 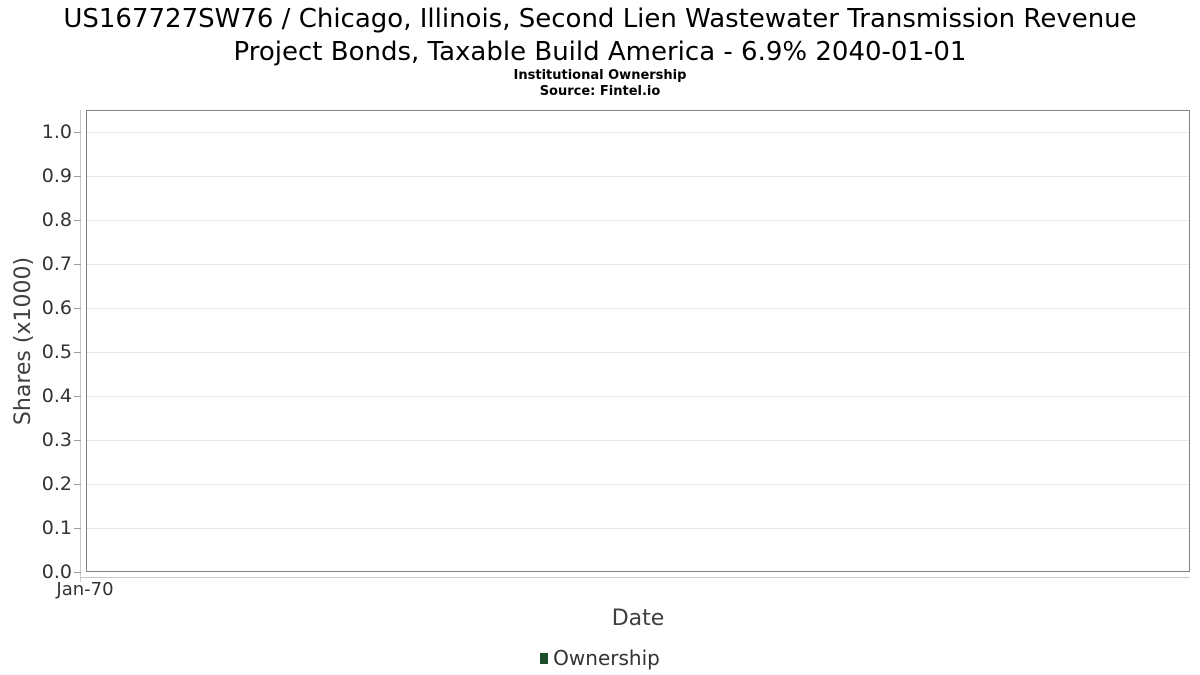 What do you see at coordinates (56, 352) in the screenshot?
I see `y-tick-label: 0.5` at bounding box center [56, 352].